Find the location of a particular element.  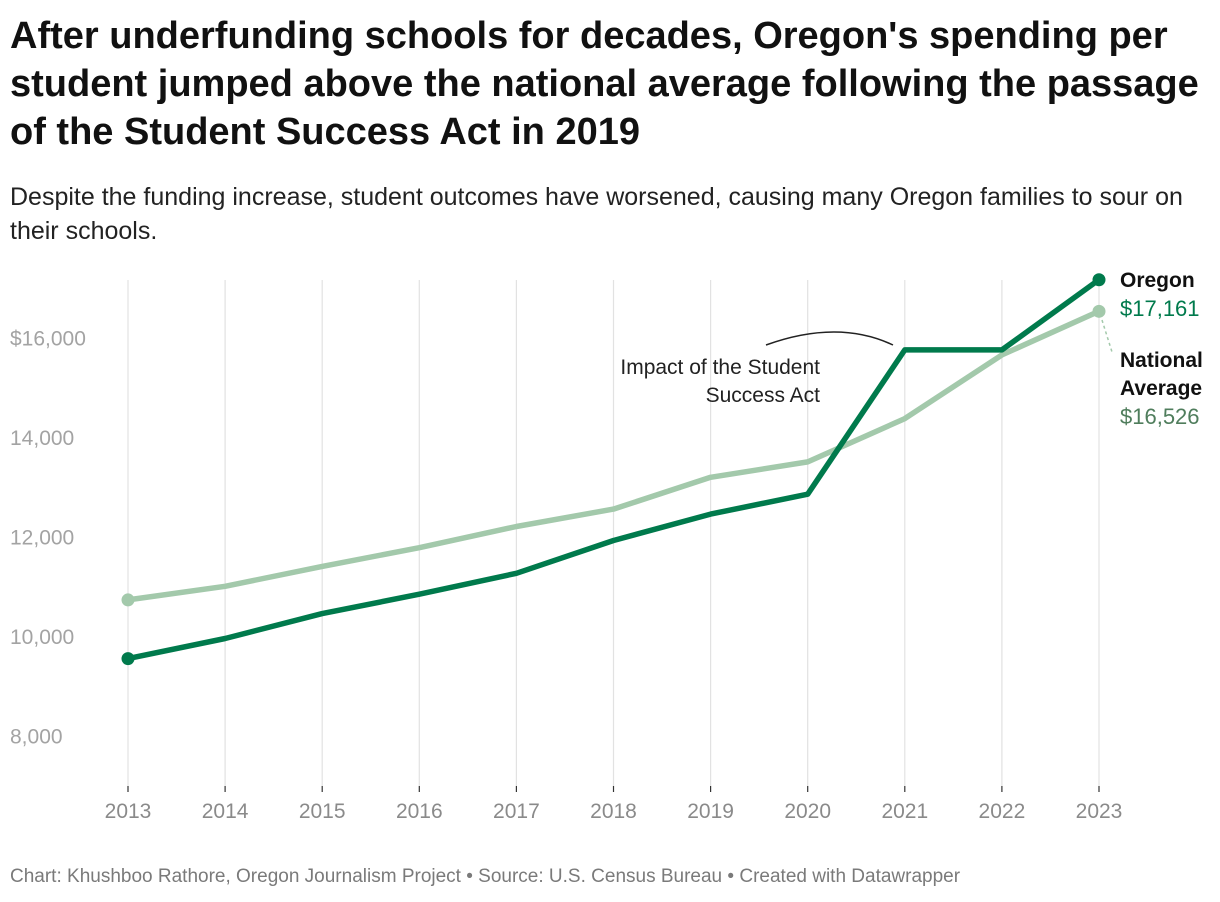

x-tick-label-2015: 2015 is located at coordinates (322, 811).